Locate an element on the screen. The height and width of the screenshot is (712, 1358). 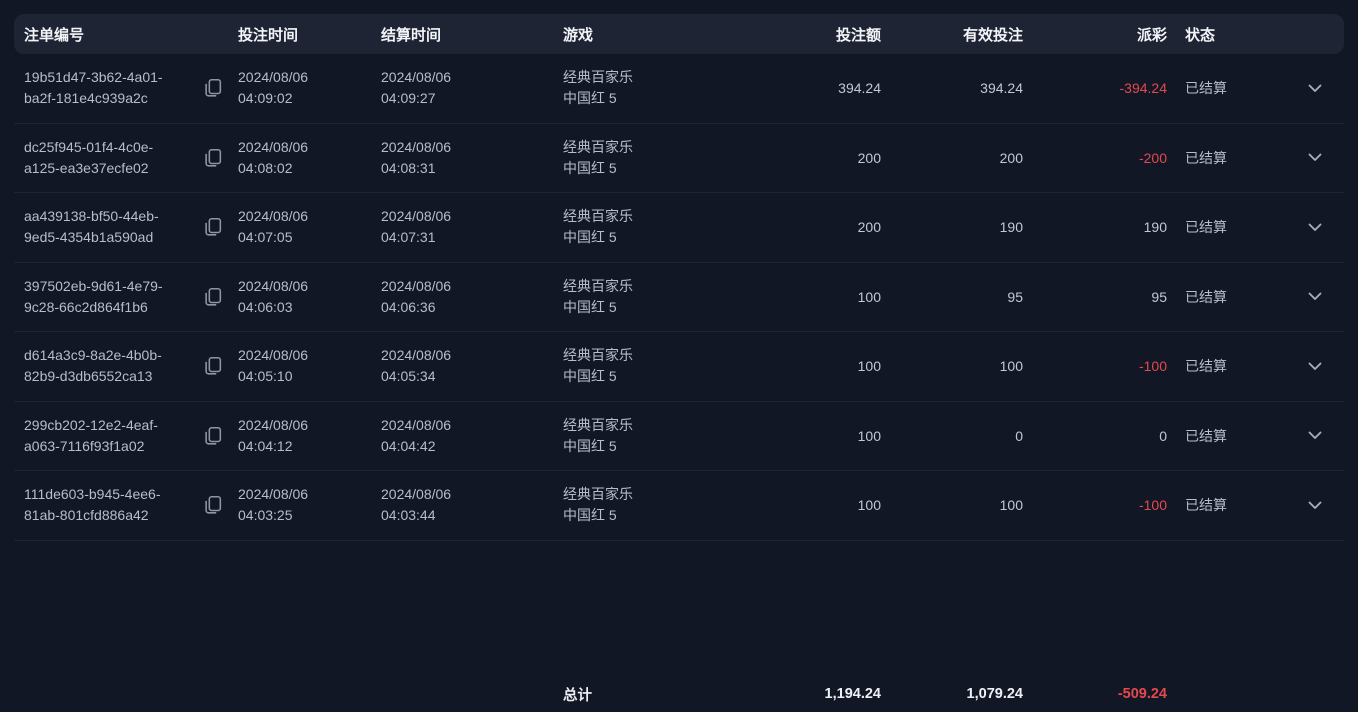
bet-time: 2024/08/06 04:05:10 is located at coordinates (273, 366).